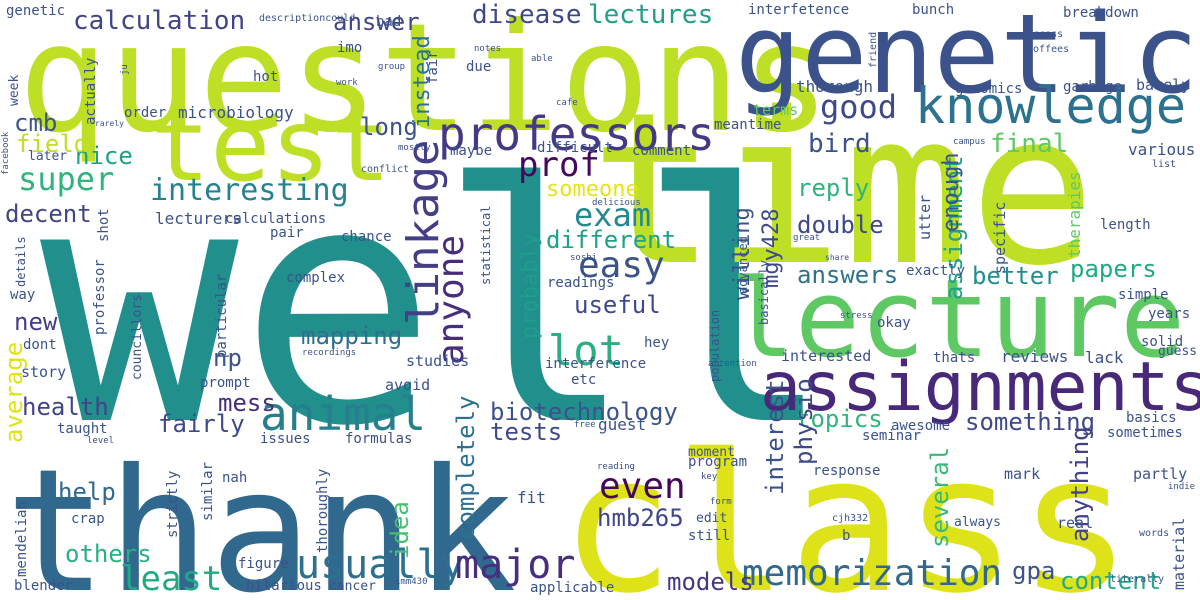 This screenshot has height=600, width=1200. What do you see at coordinates (351, 336) in the screenshot?
I see `word-mapping: mapping` at bounding box center [351, 336].